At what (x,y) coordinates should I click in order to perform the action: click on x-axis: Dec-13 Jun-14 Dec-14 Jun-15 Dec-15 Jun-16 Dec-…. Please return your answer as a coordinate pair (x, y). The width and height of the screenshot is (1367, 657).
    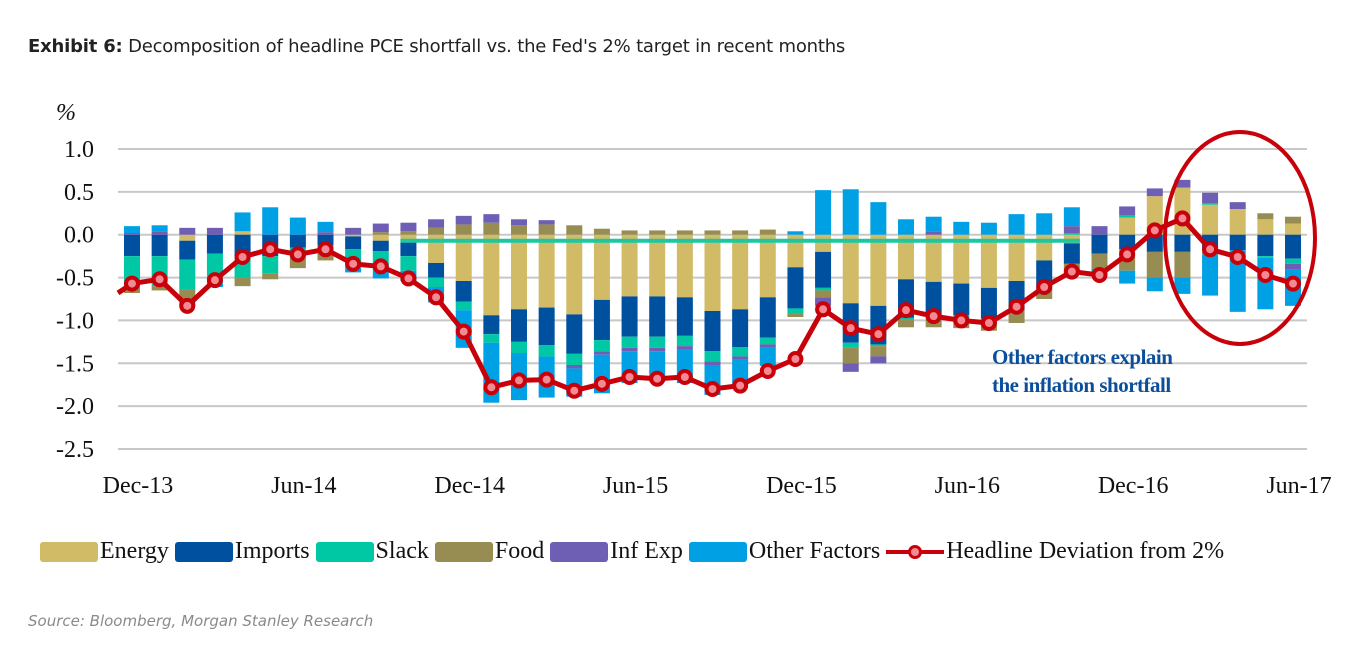
    Looking at the image, I should click on (717, 486).